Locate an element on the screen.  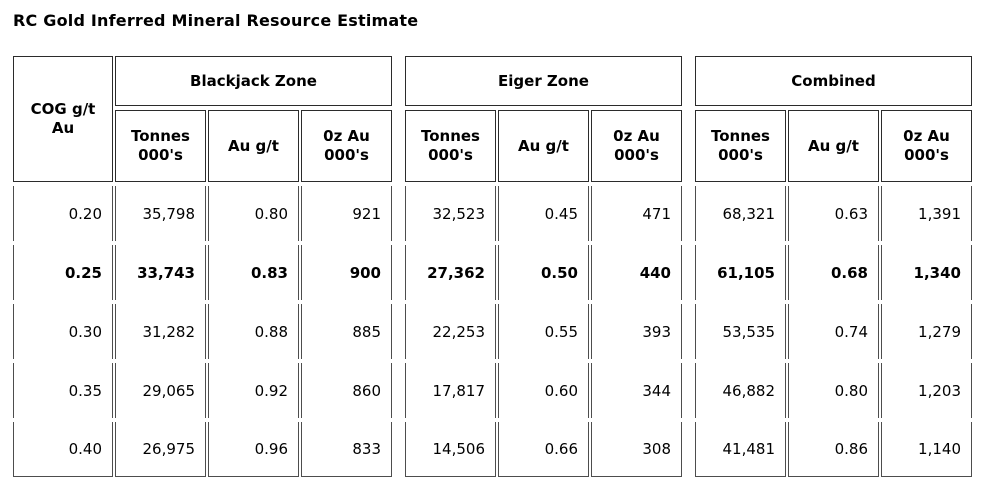
data-cell: 833 is located at coordinates (346, 449).